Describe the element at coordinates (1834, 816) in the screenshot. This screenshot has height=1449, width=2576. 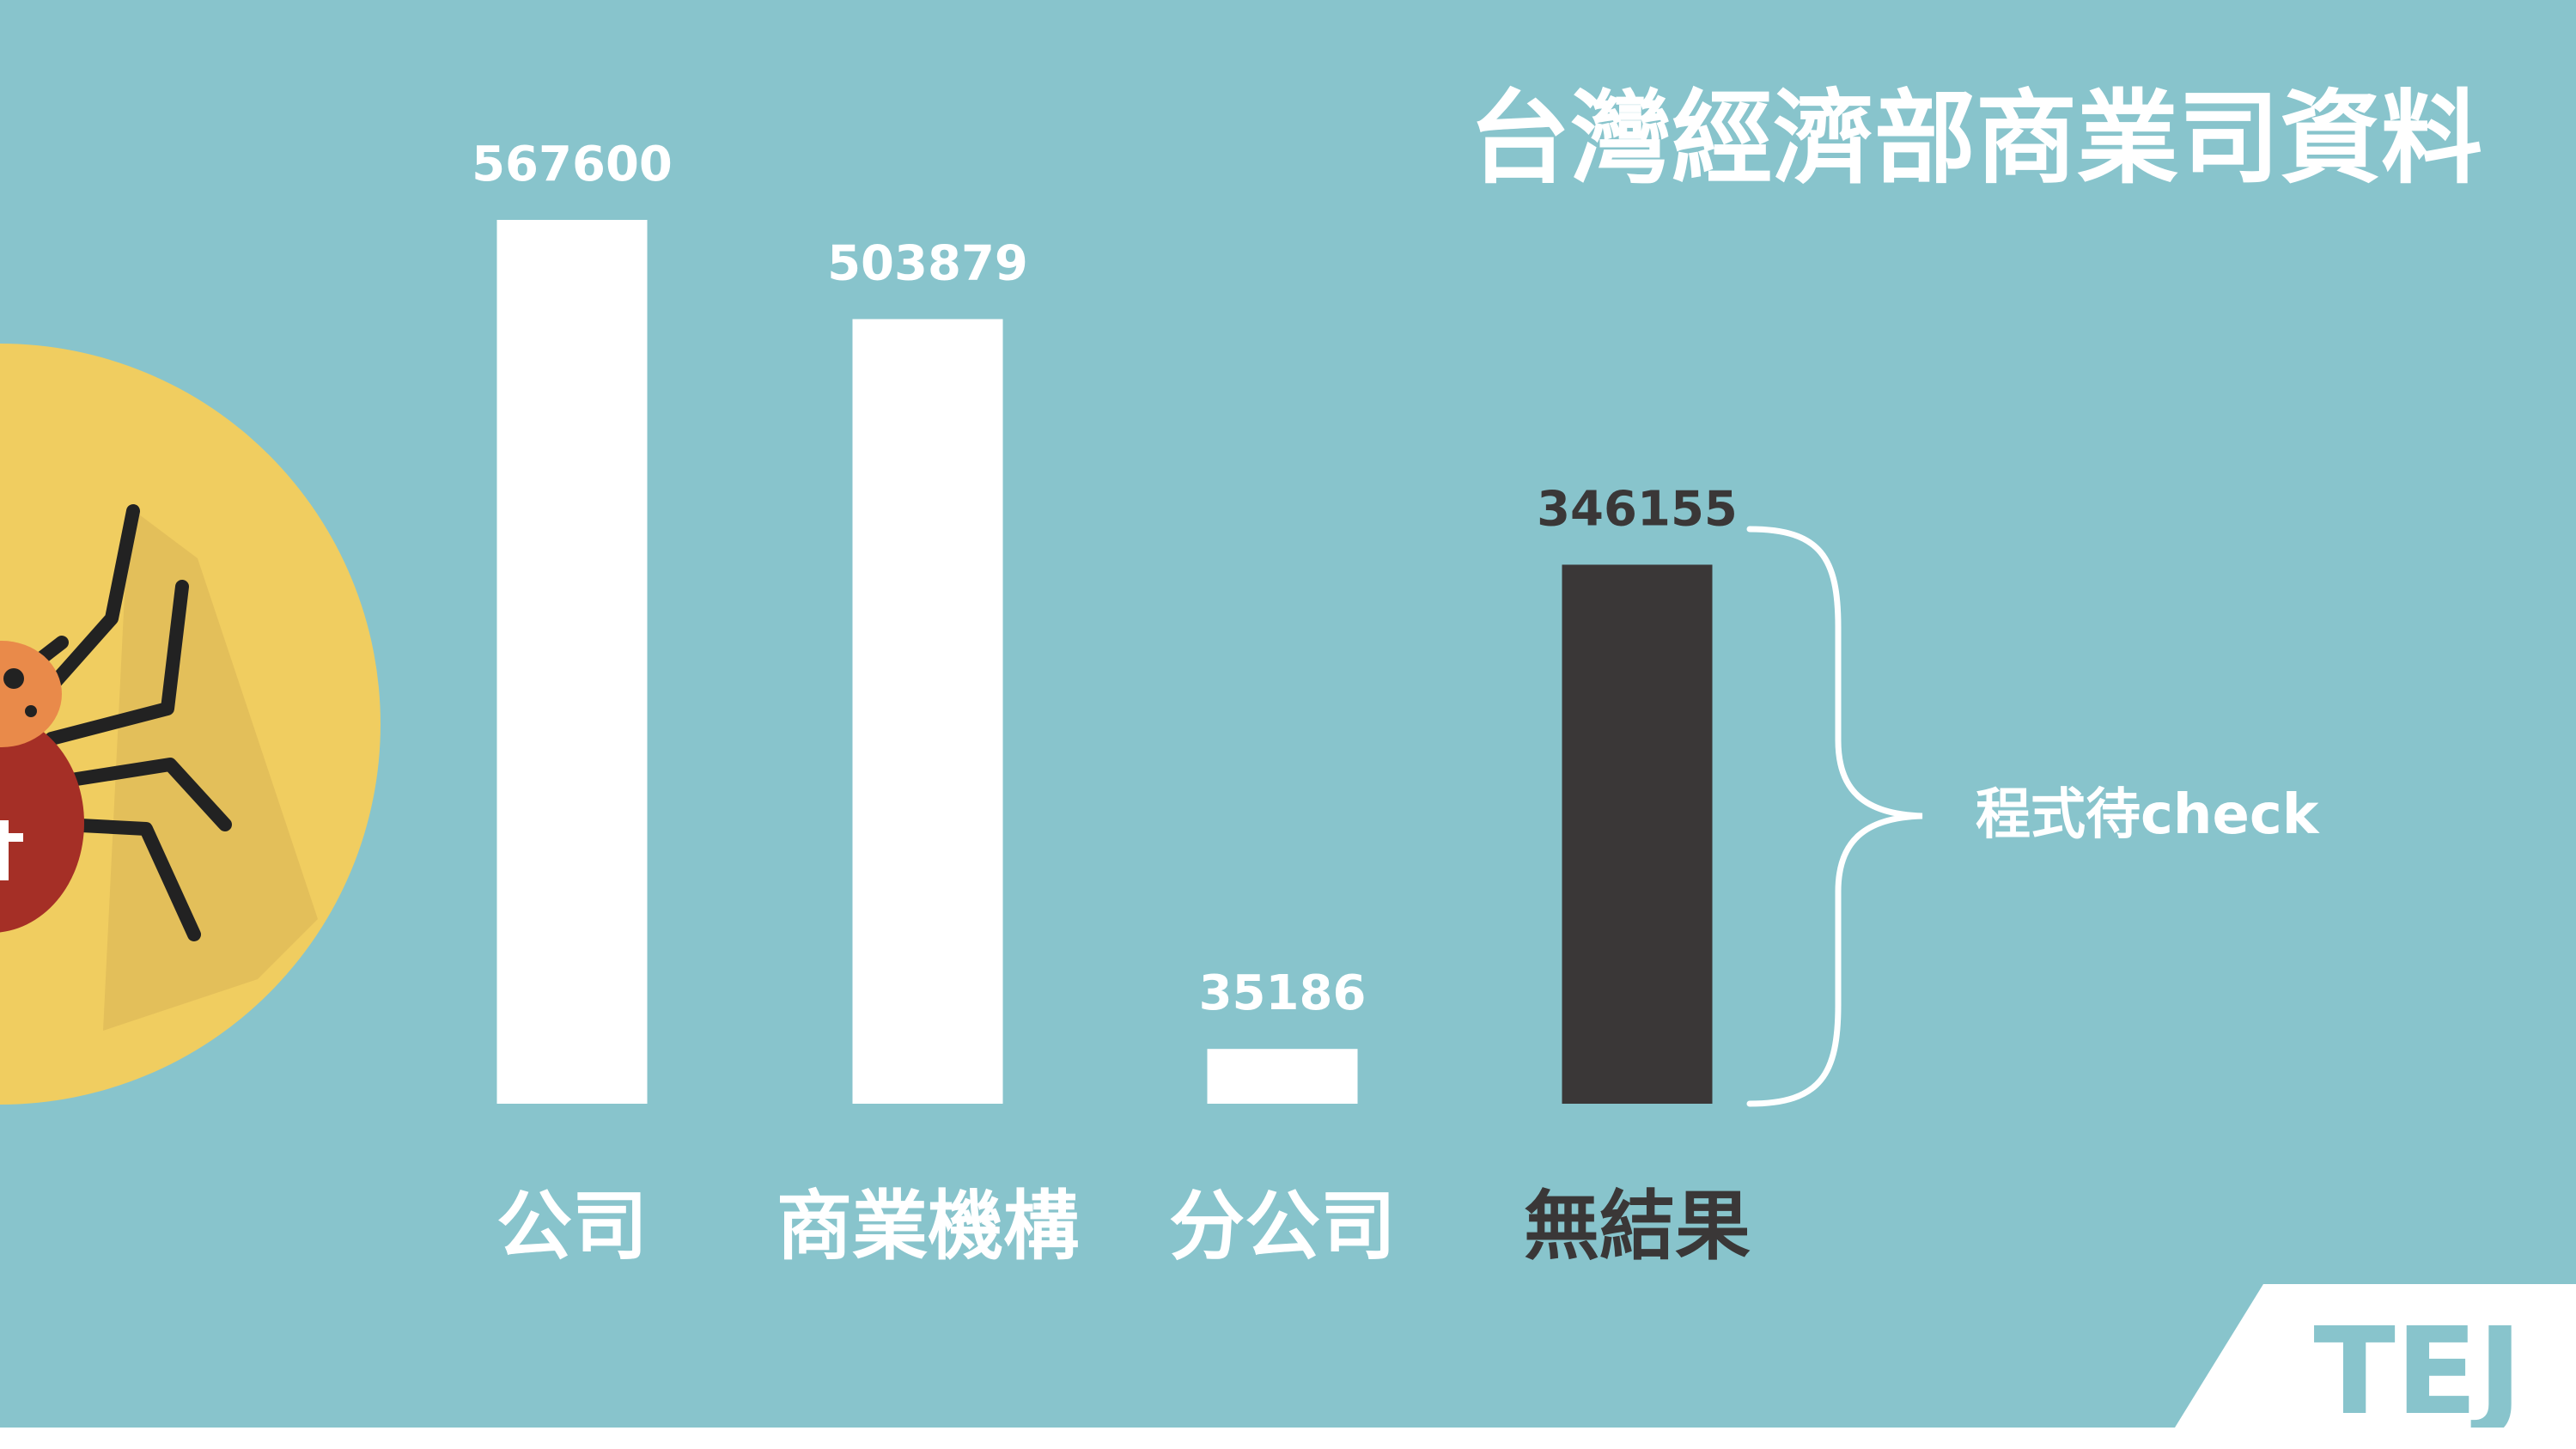
I see `annotation-brace` at that location.